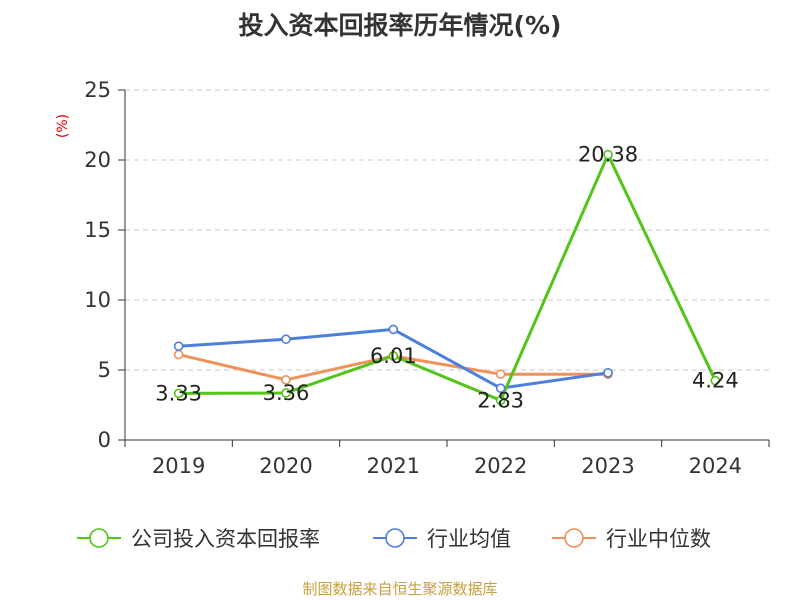  I want to click on legend-label: 公司投入资本回报率, so click(225, 539).